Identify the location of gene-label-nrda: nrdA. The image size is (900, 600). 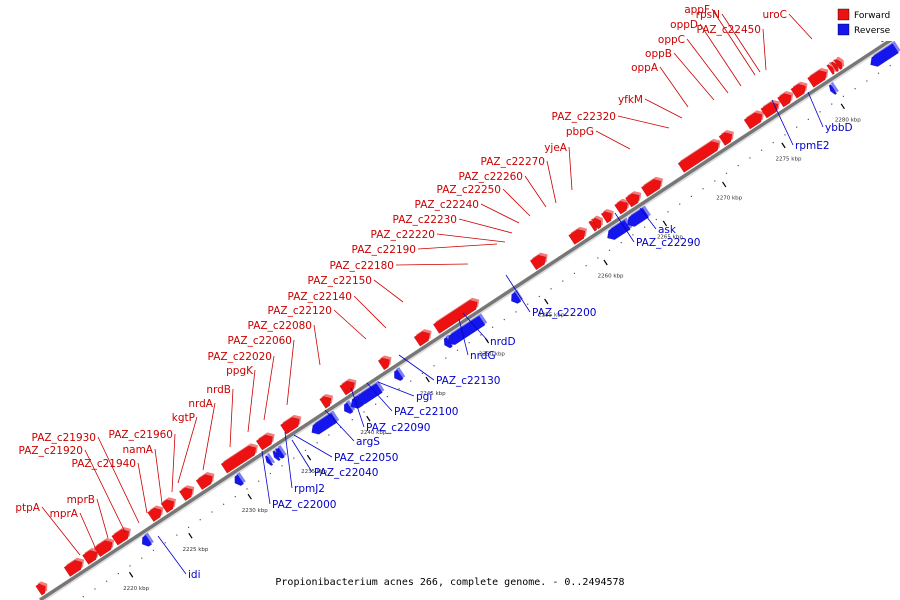
(200, 404).